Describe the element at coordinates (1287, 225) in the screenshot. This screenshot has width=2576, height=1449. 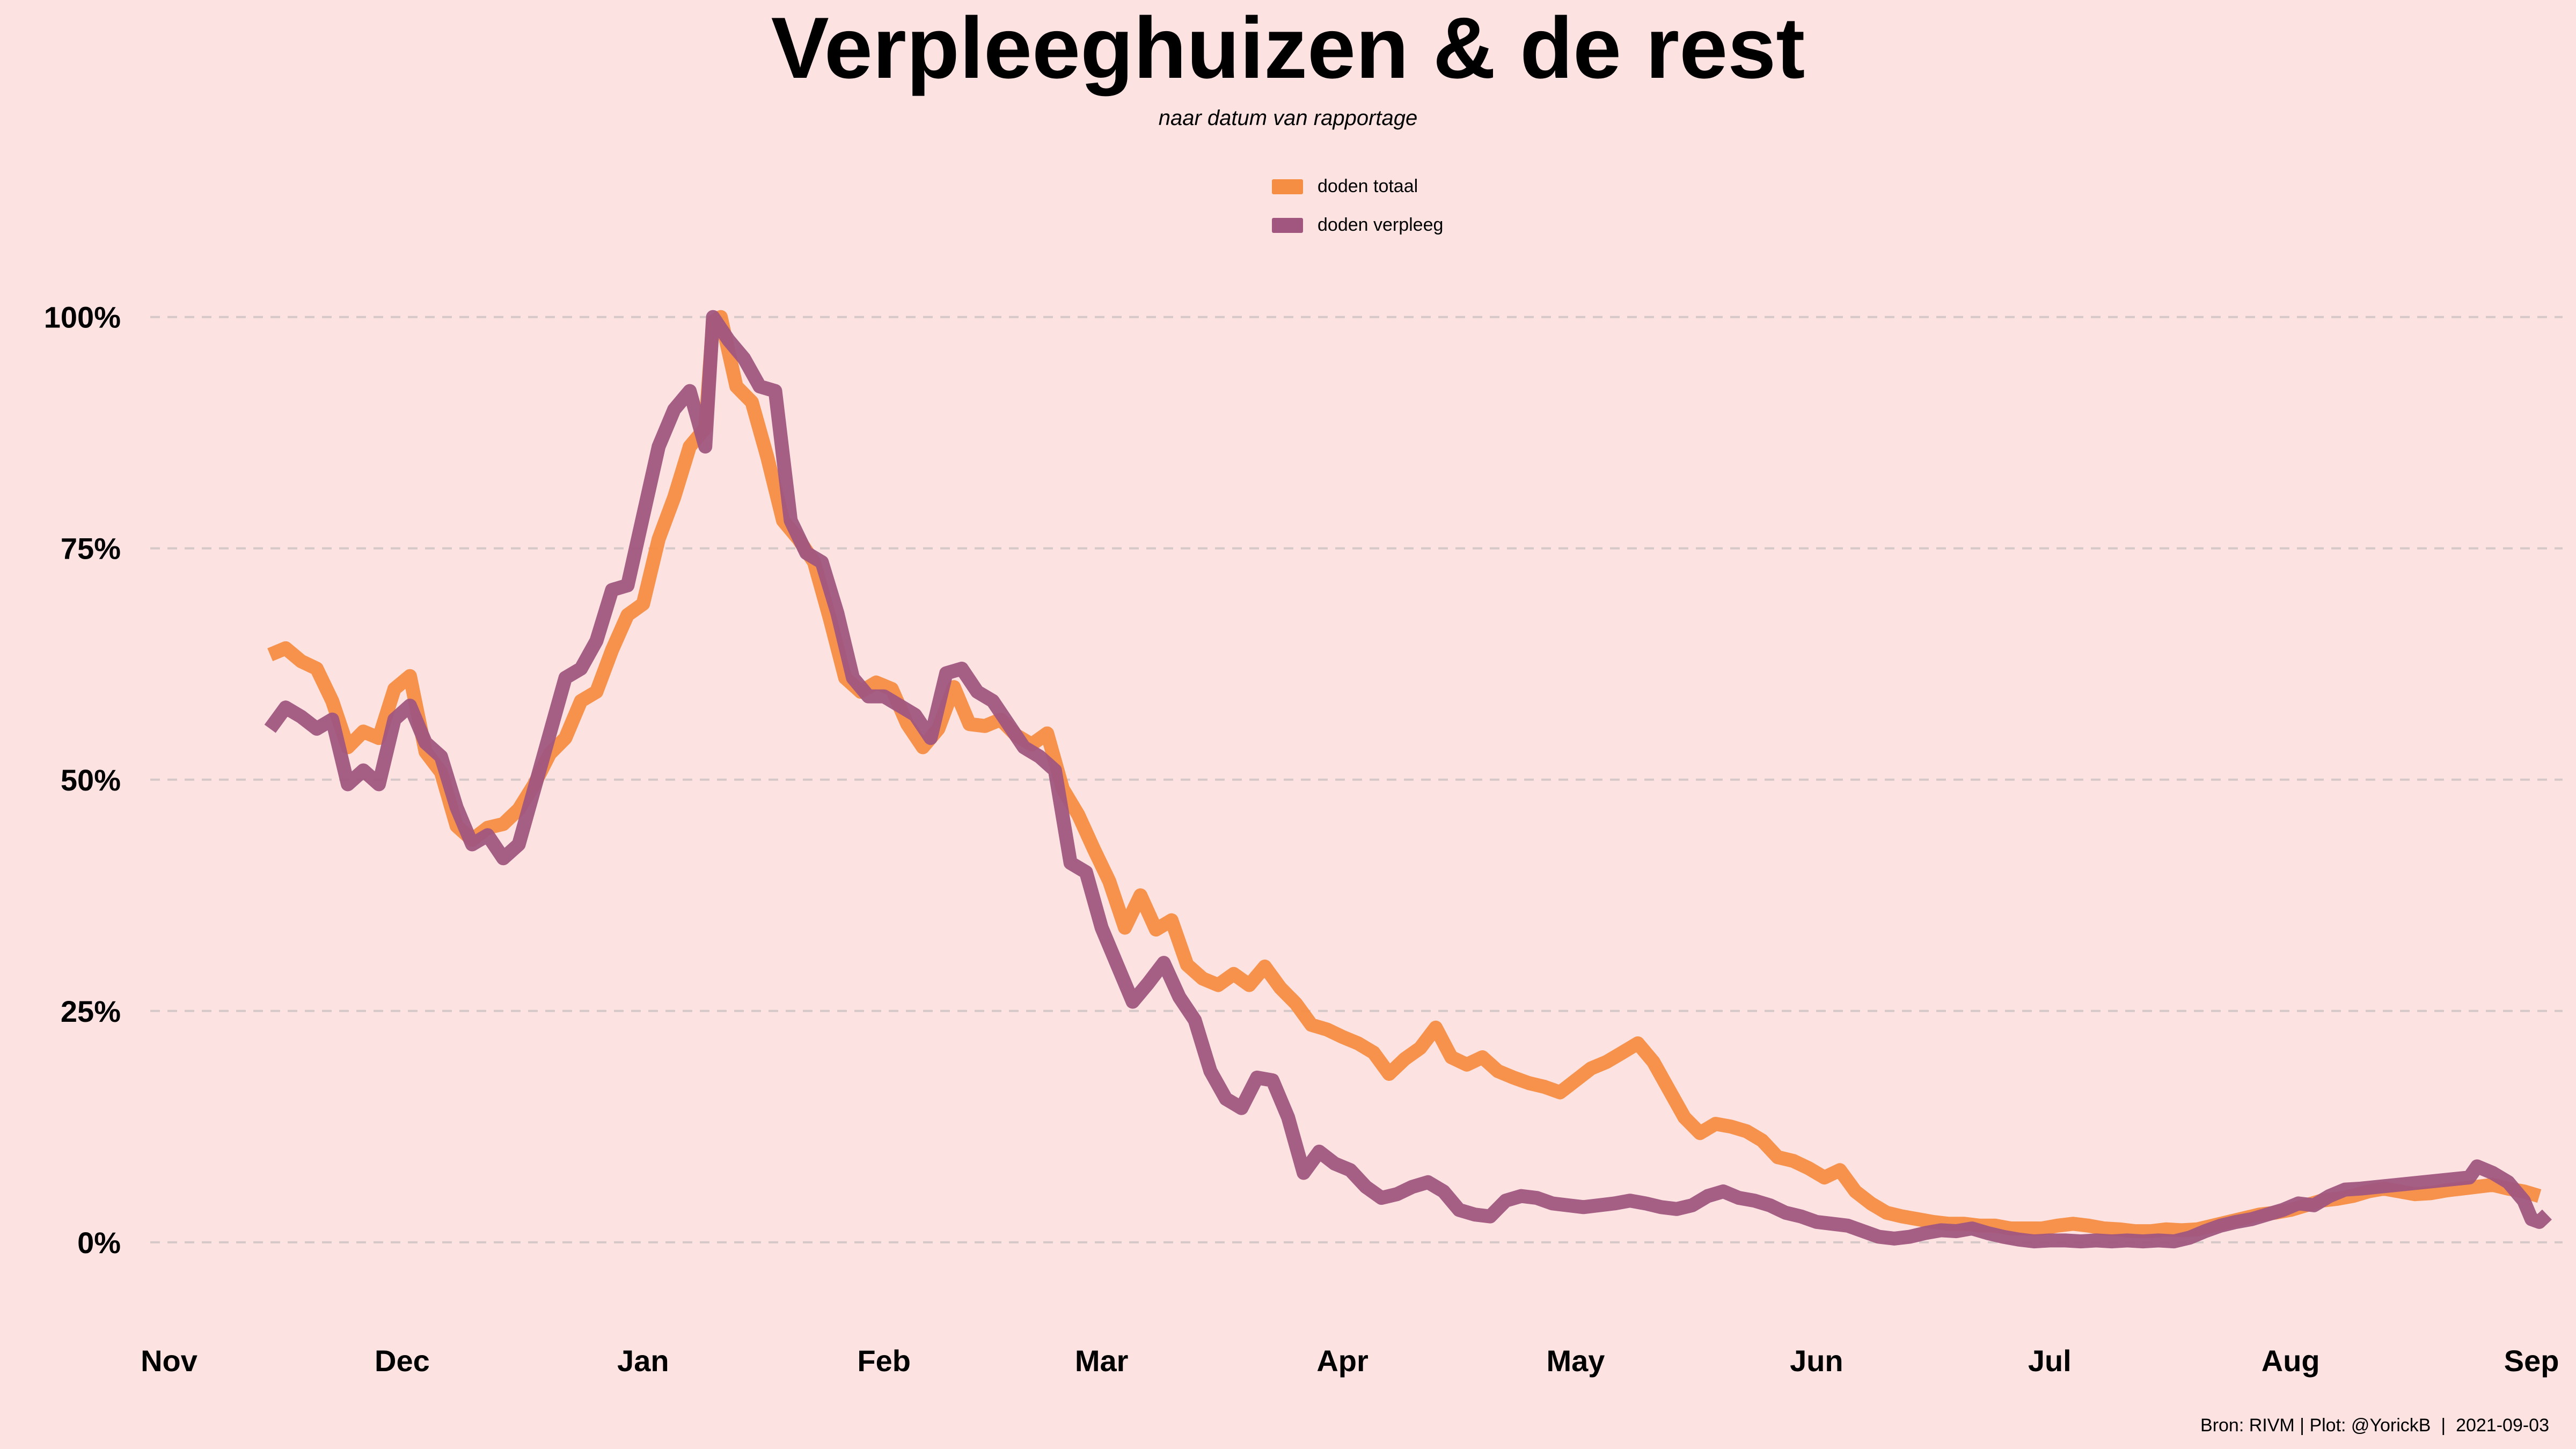
I see `legend-swatch-verpleeg` at that location.